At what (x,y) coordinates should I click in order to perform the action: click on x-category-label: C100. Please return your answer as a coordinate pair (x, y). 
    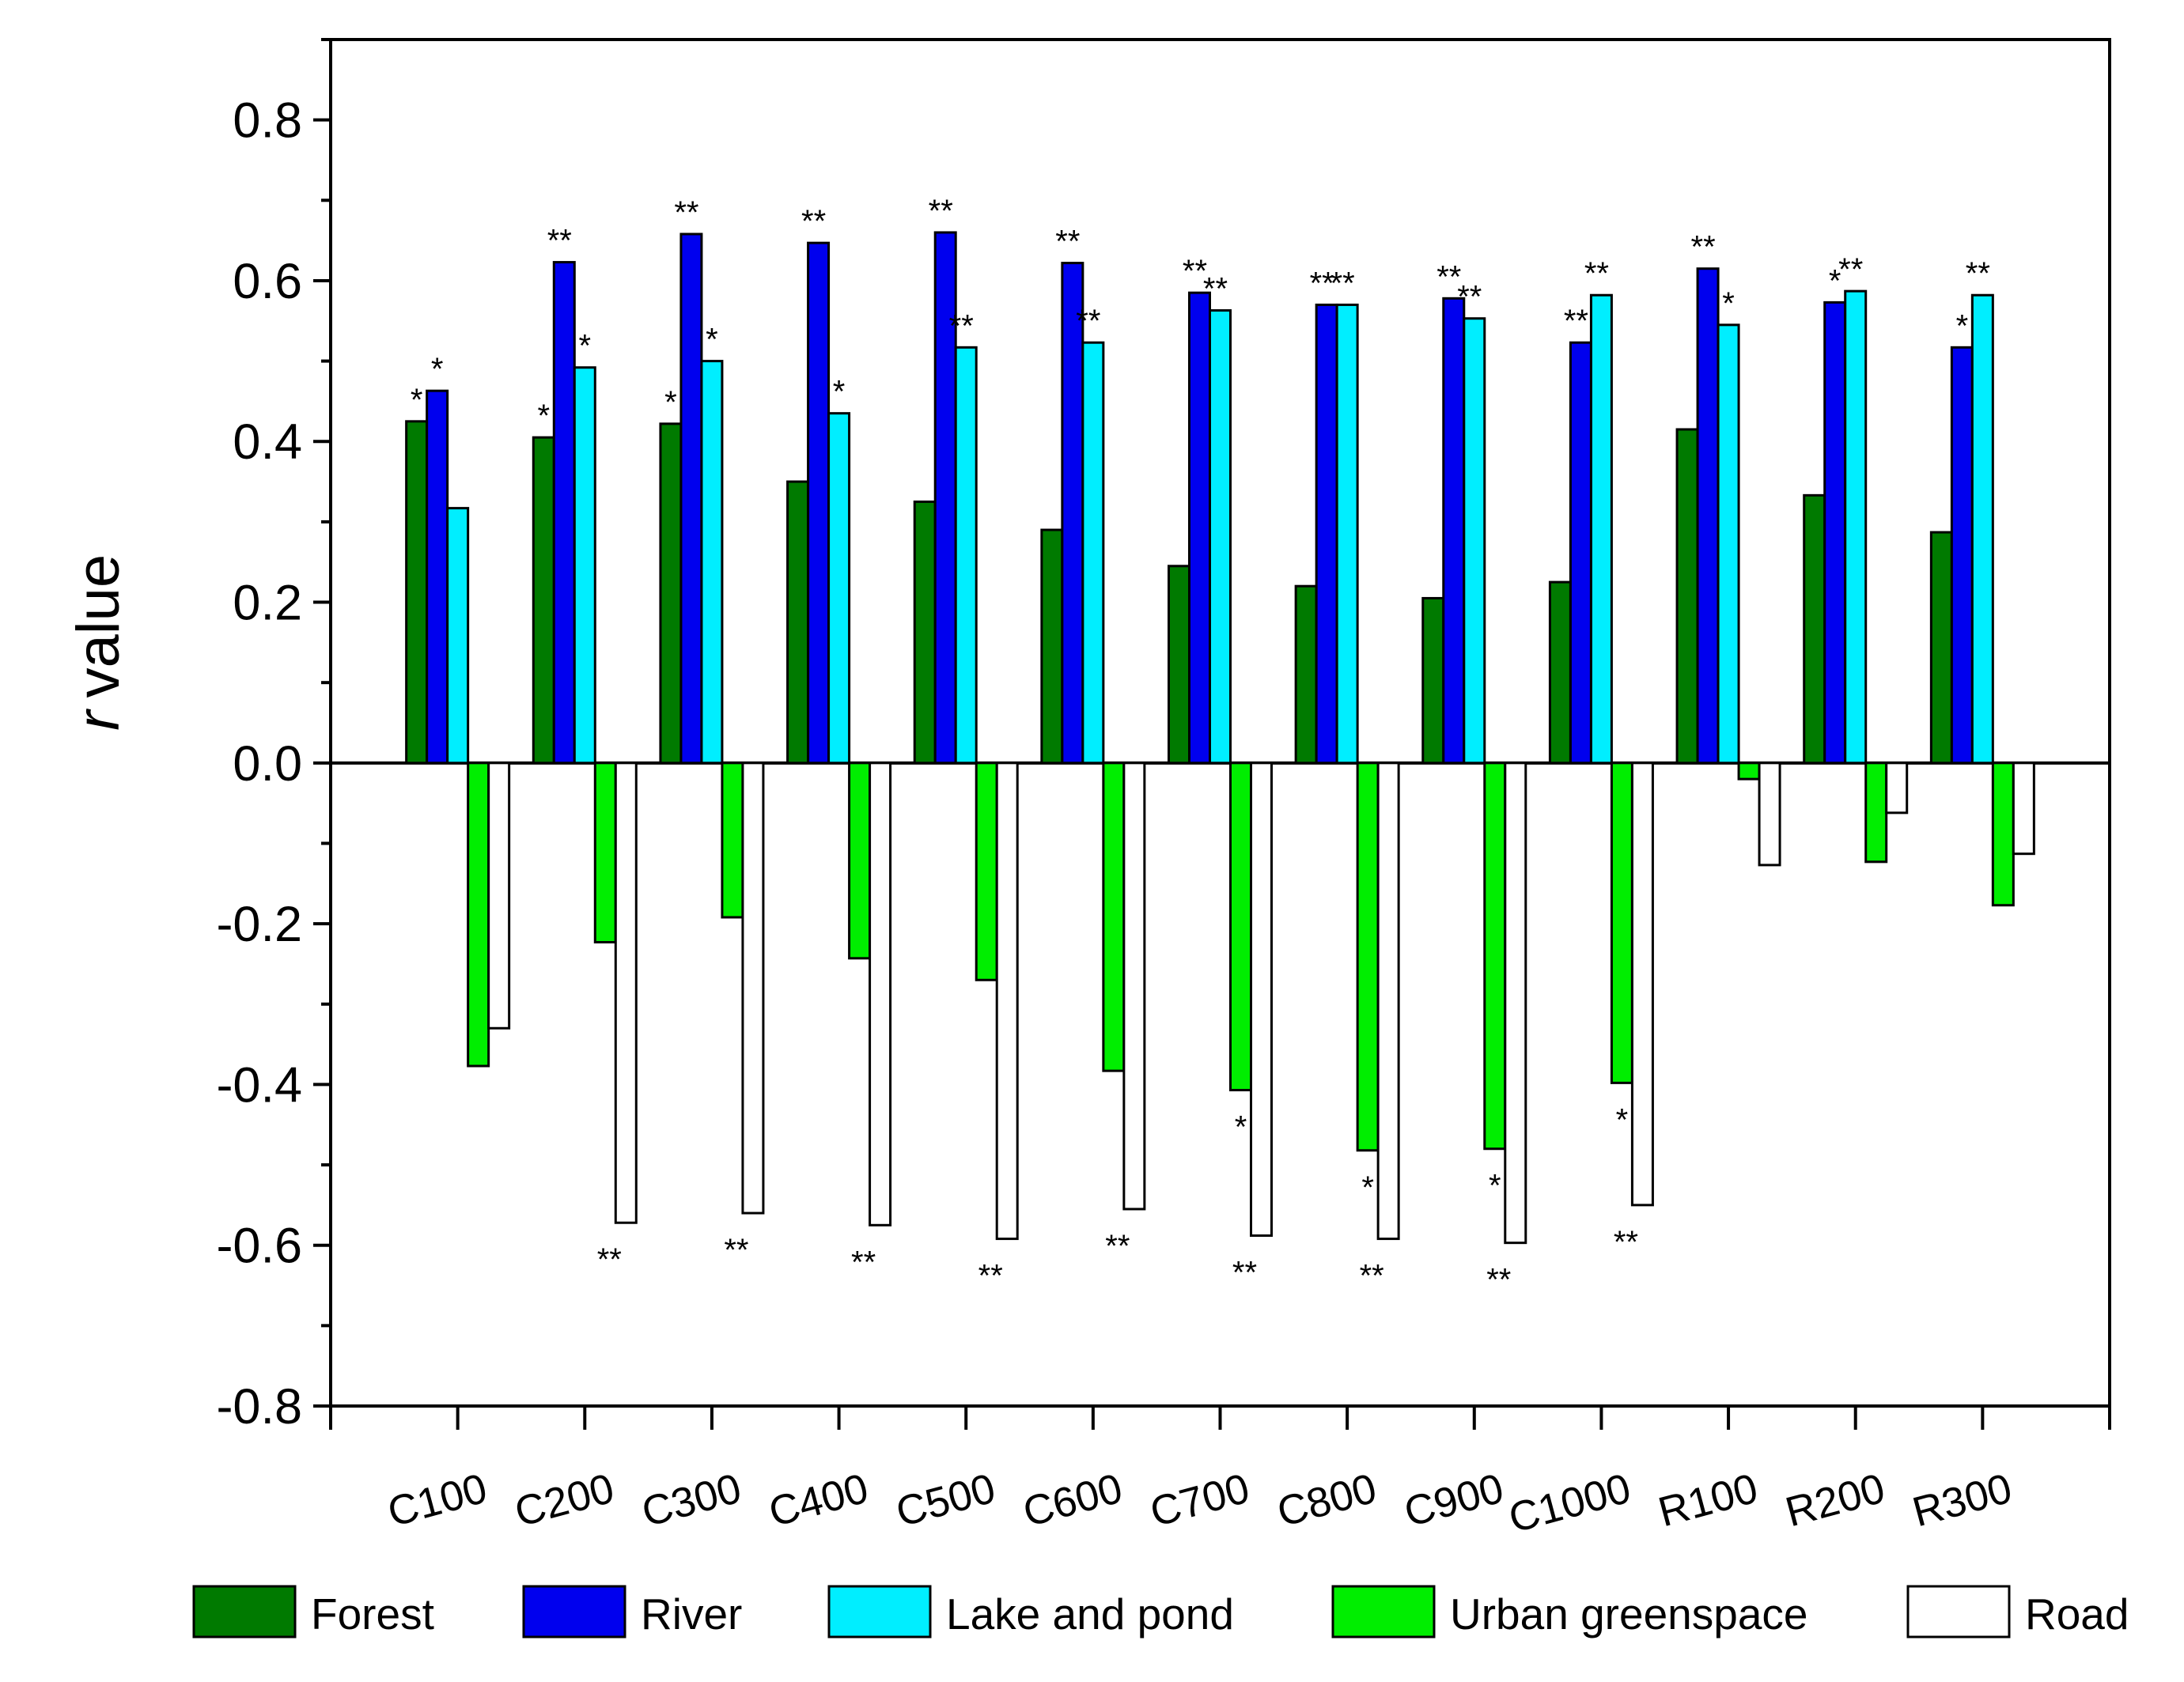
    Looking at the image, I should click on (437, 1500).